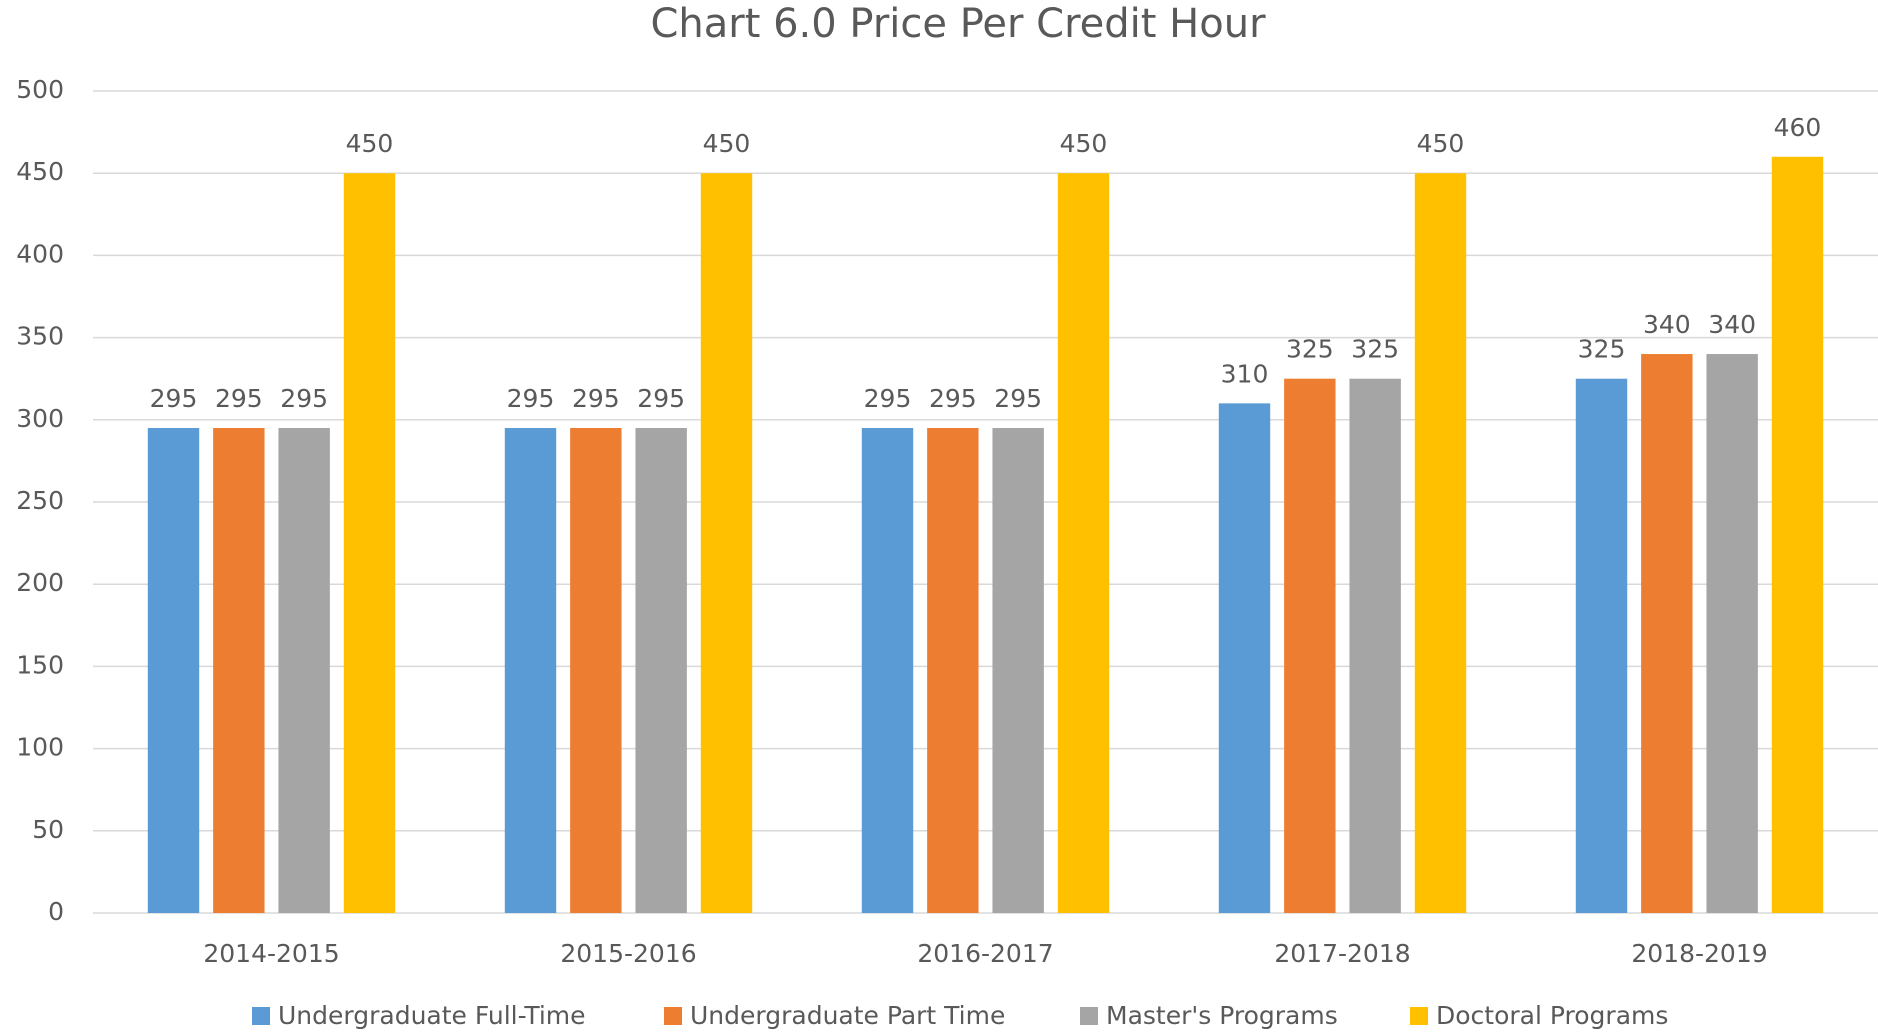 The height and width of the screenshot is (1034, 1878). Describe the element at coordinates (48, 829) in the screenshot. I see `y-tick-label: 50` at that location.